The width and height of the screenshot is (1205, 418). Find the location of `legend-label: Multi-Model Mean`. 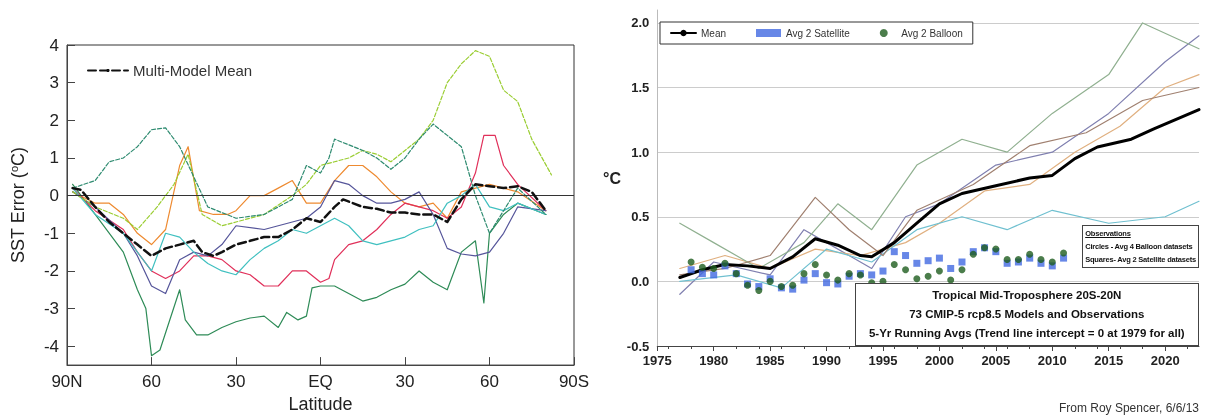

legend-label: Multi-Model Mean is located at coordinates (193, 70).